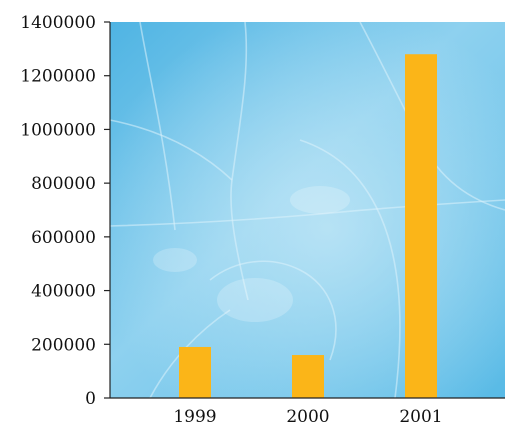 Image resolution: width=508 pixels, height=427 pixels. What do you see at coordinates (63, 184) in the screenshot?
I see `y-tick-label: 800000` at bounding box center [63, 184].